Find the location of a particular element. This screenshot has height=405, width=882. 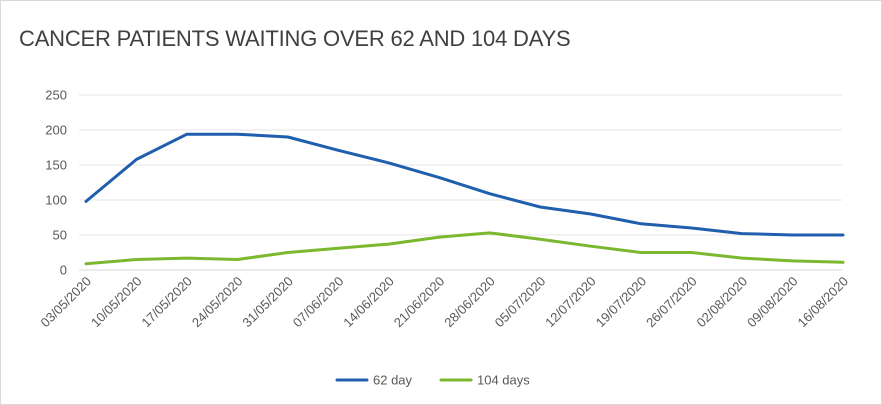

y-tick-label: 0 is located at coordinates (63, 270).